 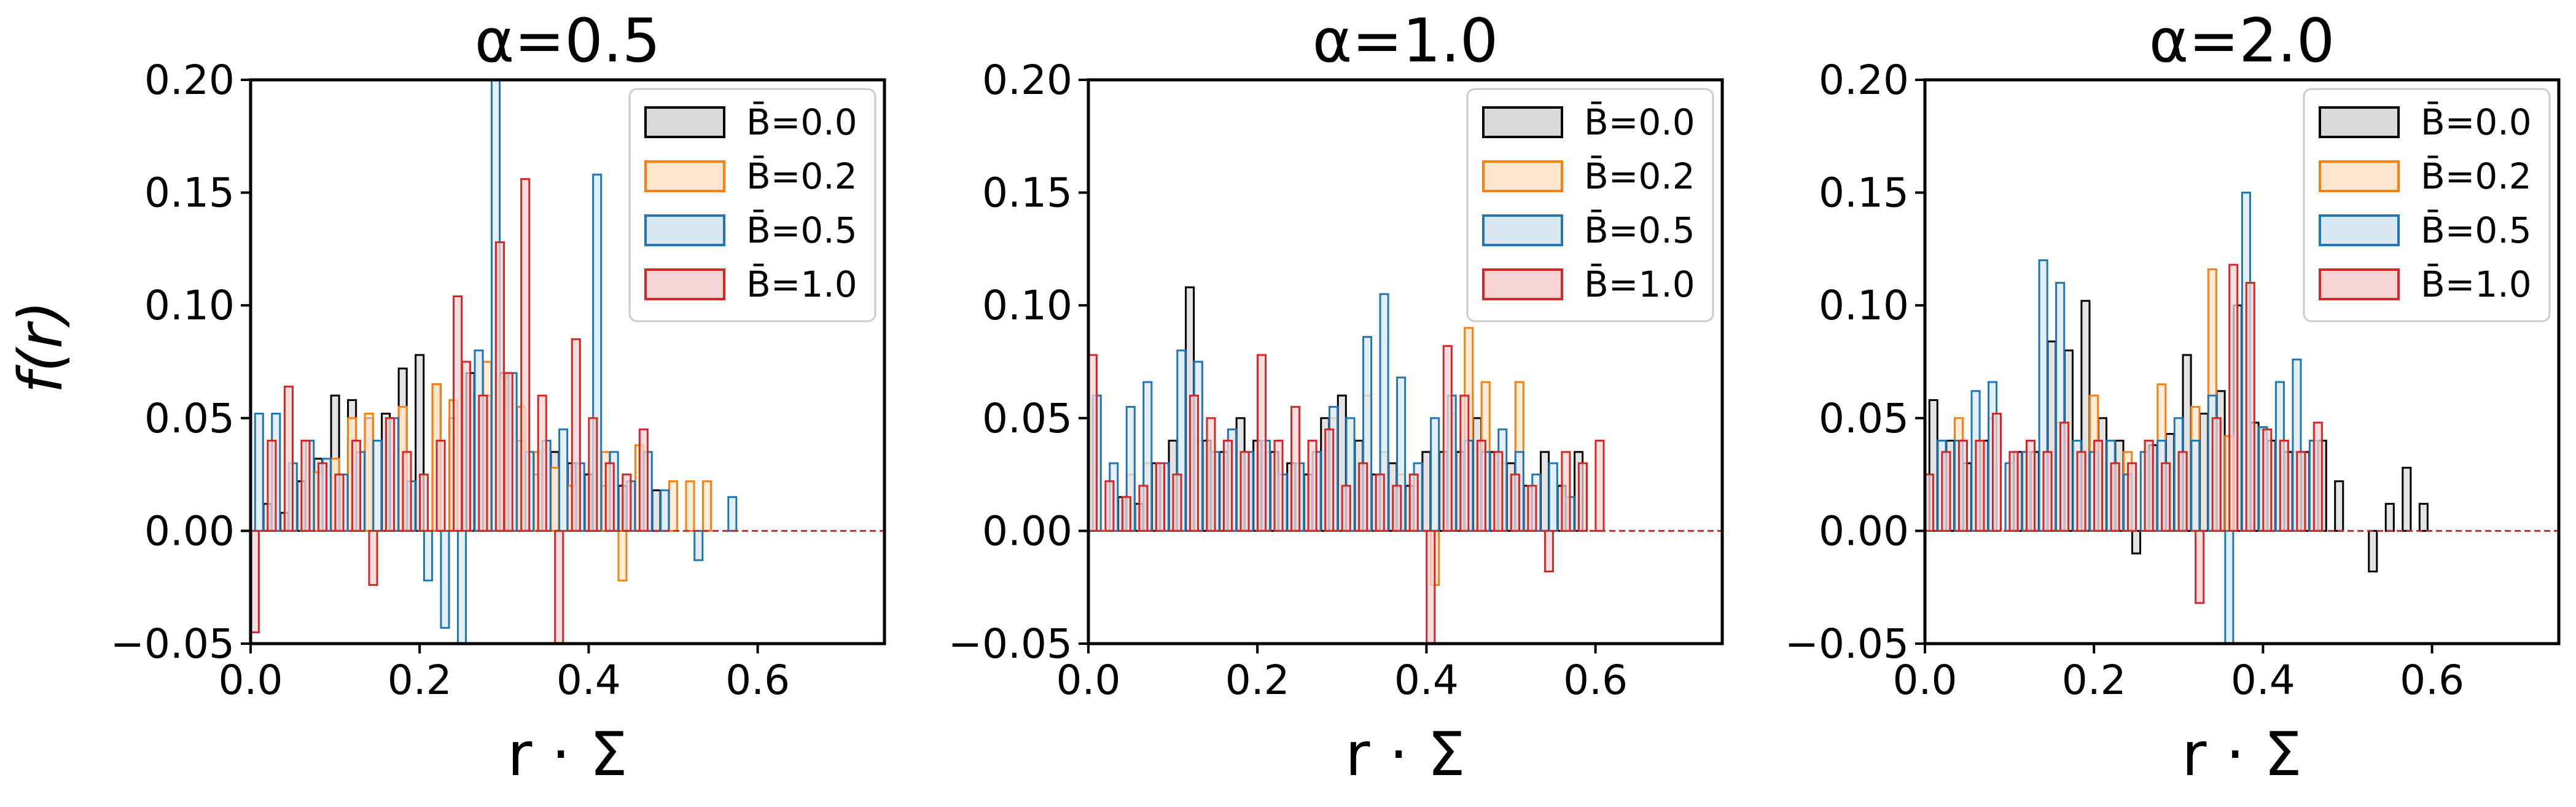 I want to click on y-tick-label: 0.15, so click(x=189, y=194).